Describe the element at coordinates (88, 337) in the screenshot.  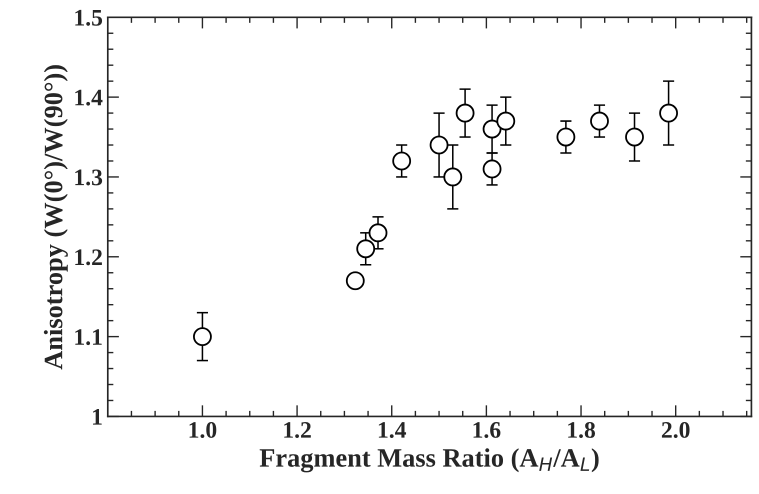
I see `y-tick-label: 1.1` at that location.